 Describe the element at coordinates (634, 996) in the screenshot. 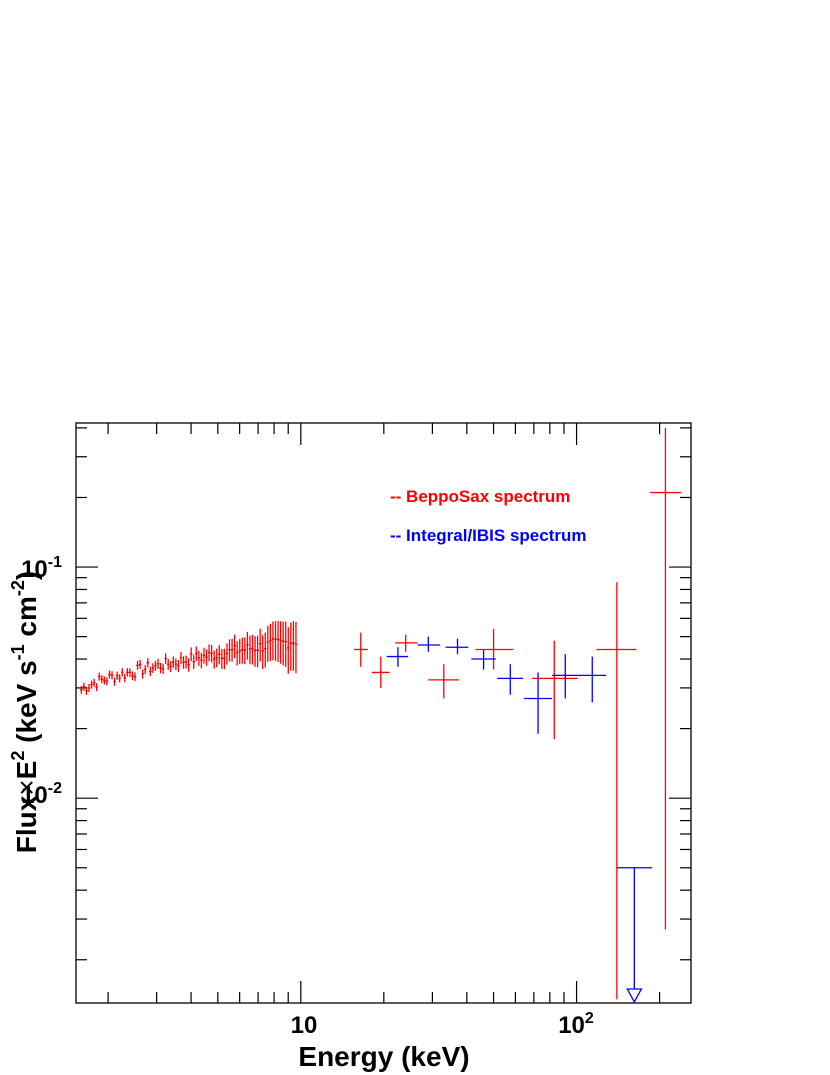

I see `upper-limit-arrow` at that location.